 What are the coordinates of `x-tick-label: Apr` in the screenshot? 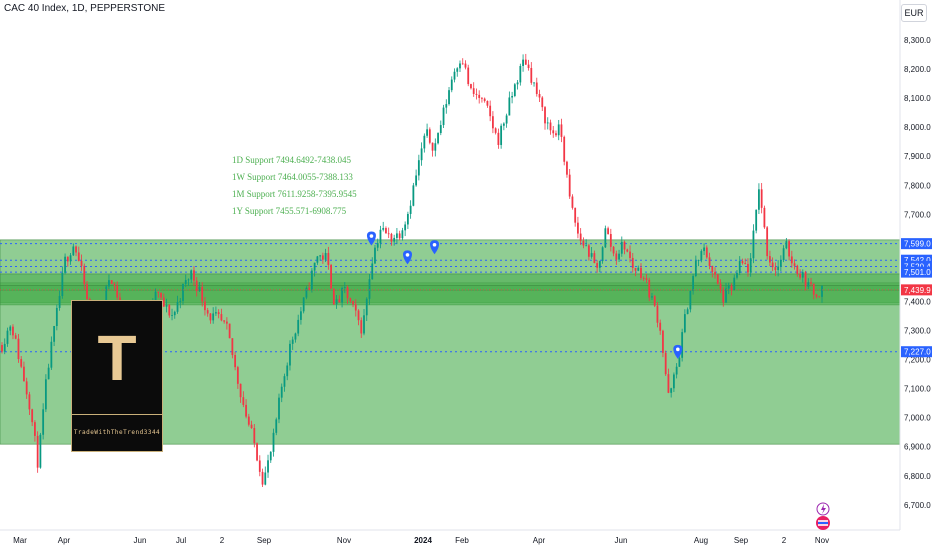 It's located at (539, 540).